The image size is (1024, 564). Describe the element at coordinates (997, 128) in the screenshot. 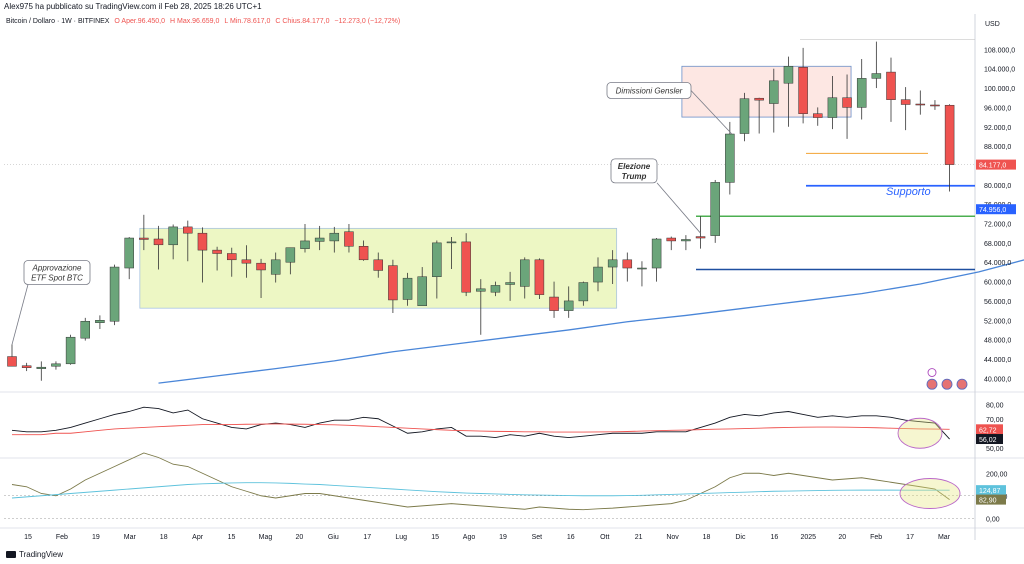

I see `price-axis-tick-label: 92.000,0` at that location.